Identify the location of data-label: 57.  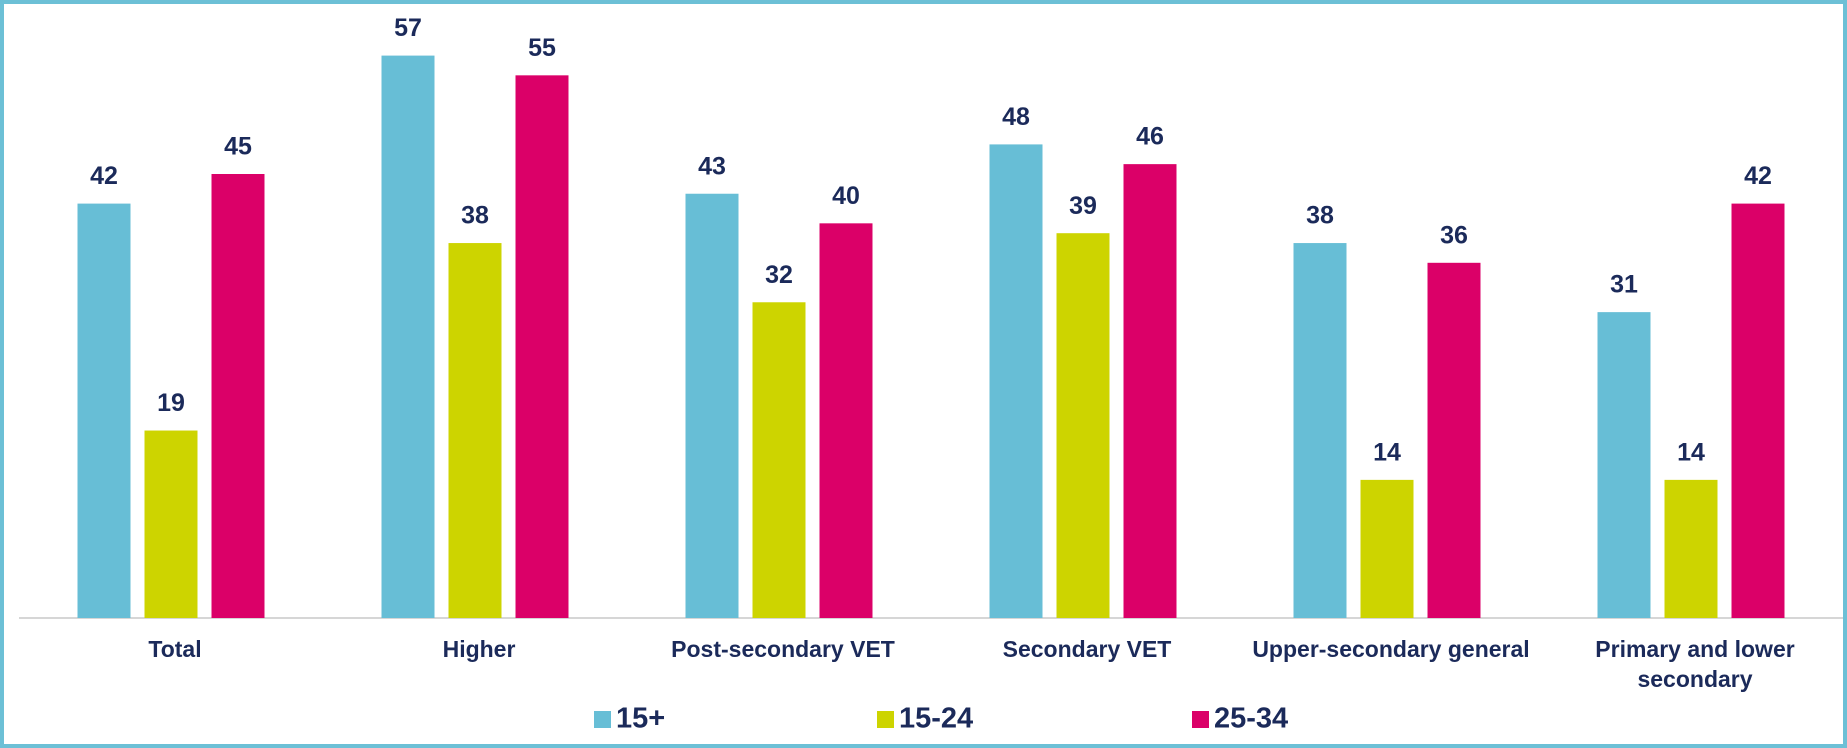
(408, 28).